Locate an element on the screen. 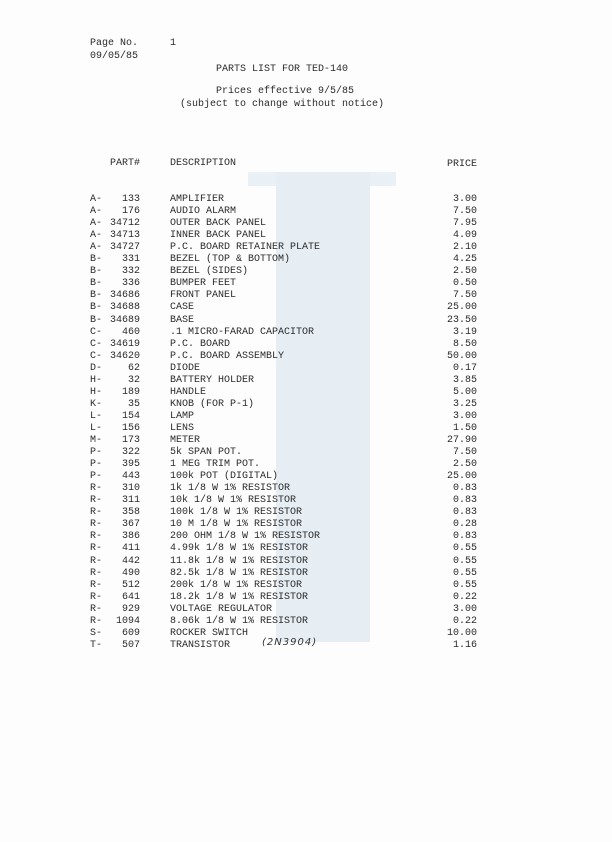 The image size is (612, 842). table-row: C- 460 .1 MICRO-FARAD CAPACITOR 3.19 is located at coordinates (306, 333).